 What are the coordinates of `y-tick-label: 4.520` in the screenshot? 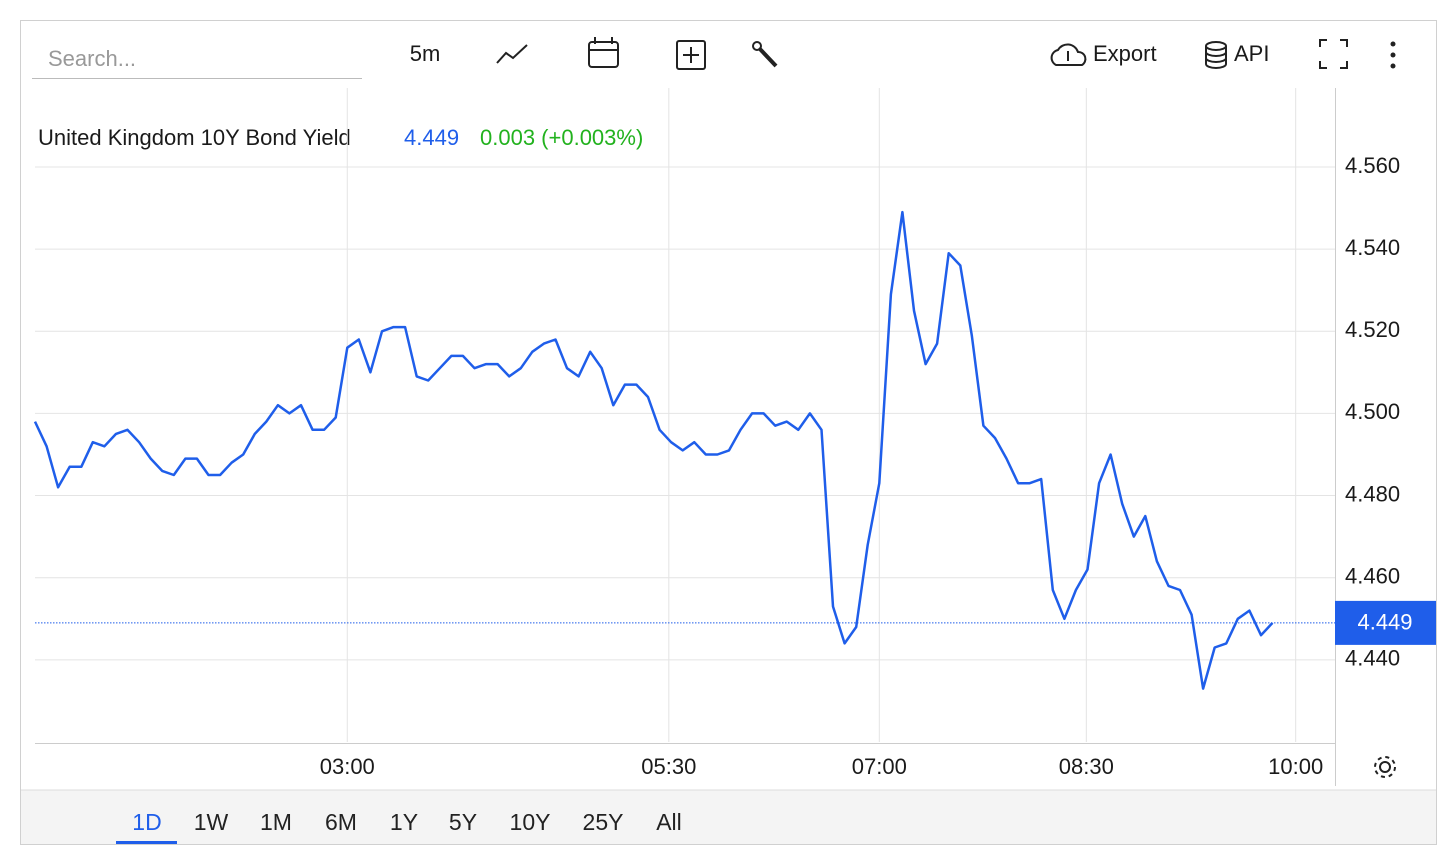 It's located at (1372, 329).